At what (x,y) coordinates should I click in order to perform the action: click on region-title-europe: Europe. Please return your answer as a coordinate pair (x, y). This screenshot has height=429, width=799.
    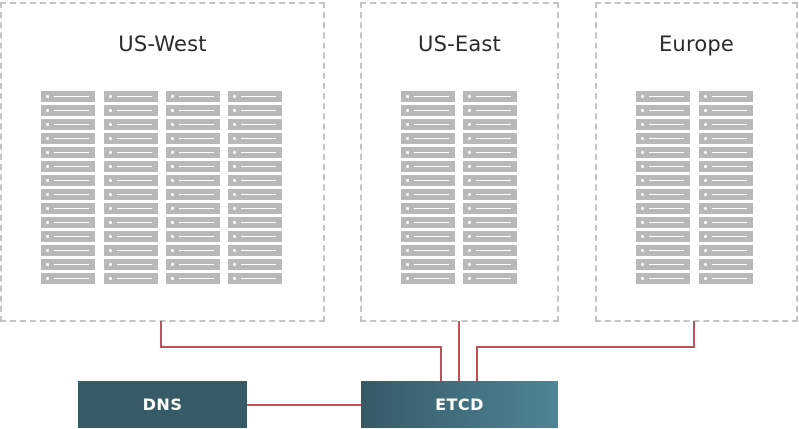
    Looking at the image, I should click on (696, 44).